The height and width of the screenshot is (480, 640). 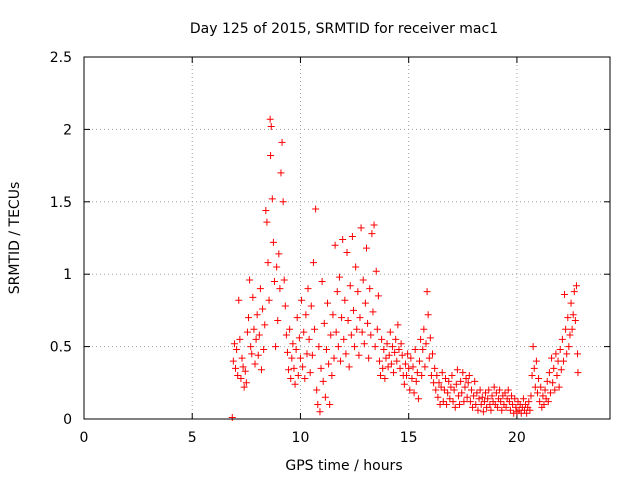 What do you see at coordinates (61, 58) in the screenshot?
I see `y-tick-label: 2.5` at bounding box center [61, 58].